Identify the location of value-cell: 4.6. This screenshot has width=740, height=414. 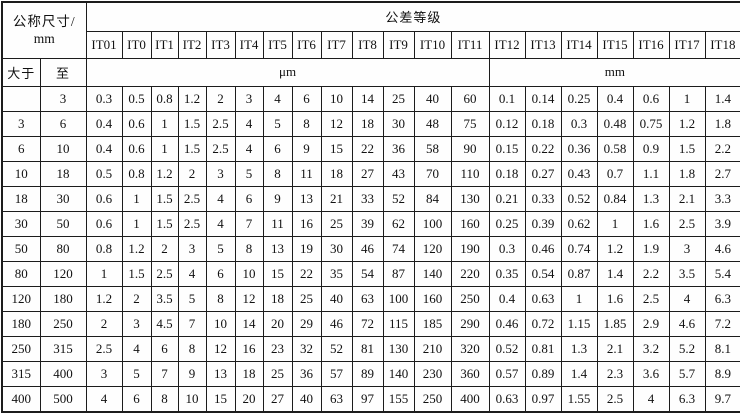
(687, 324).